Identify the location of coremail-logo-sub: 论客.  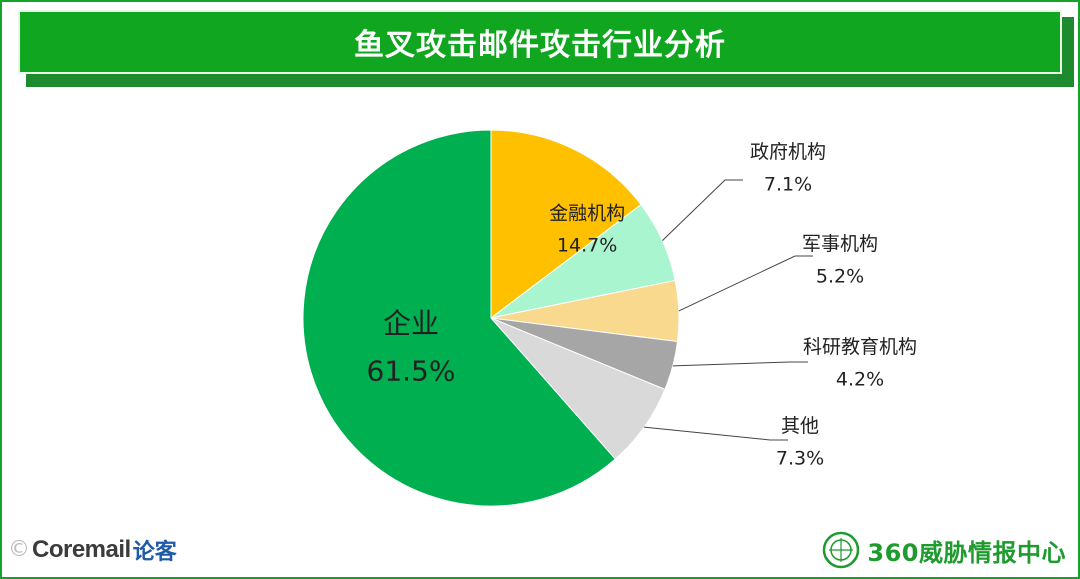
(154, 552).